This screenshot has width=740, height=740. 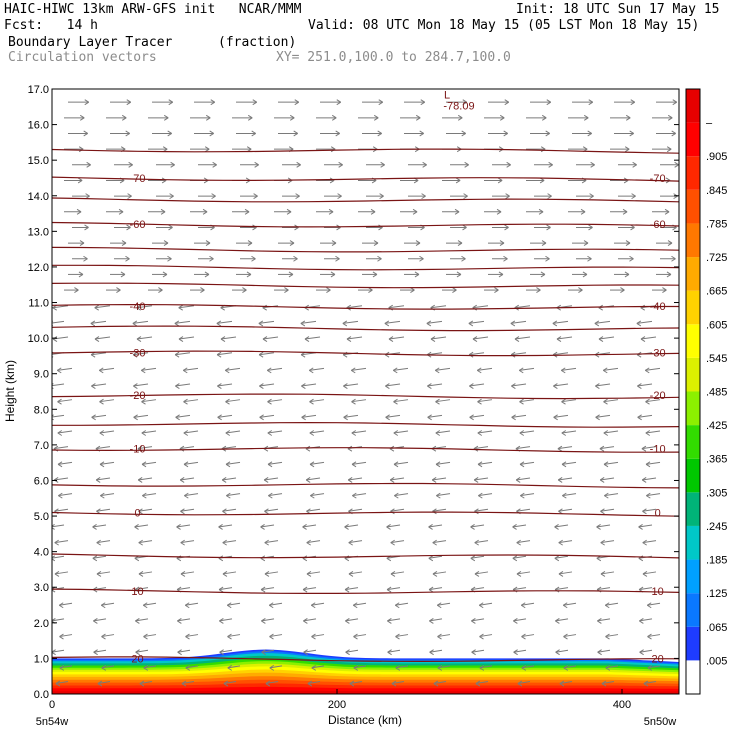 I want to click on y-tick-label: 4.0, so click(x=41, y=553).